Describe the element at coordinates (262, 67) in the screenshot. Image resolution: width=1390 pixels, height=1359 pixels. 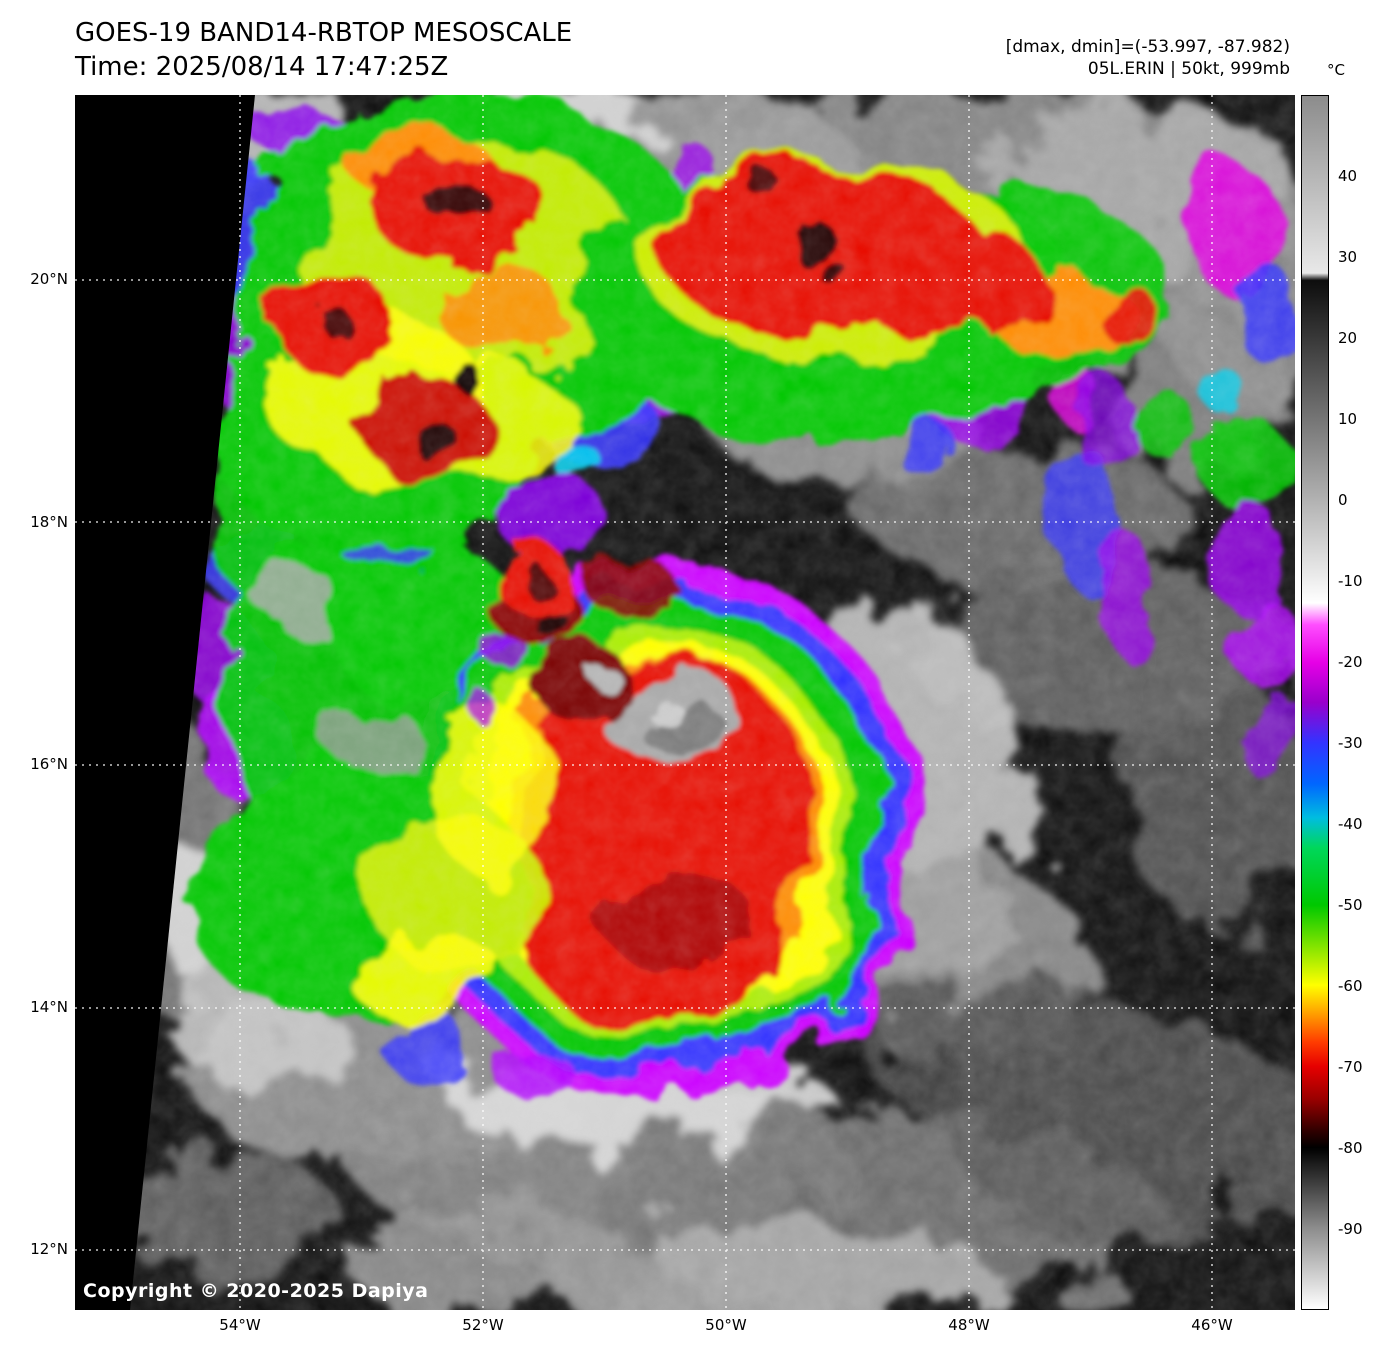
I see `time-label: Time: 2025/08/14 17:47:25Z` at that location.